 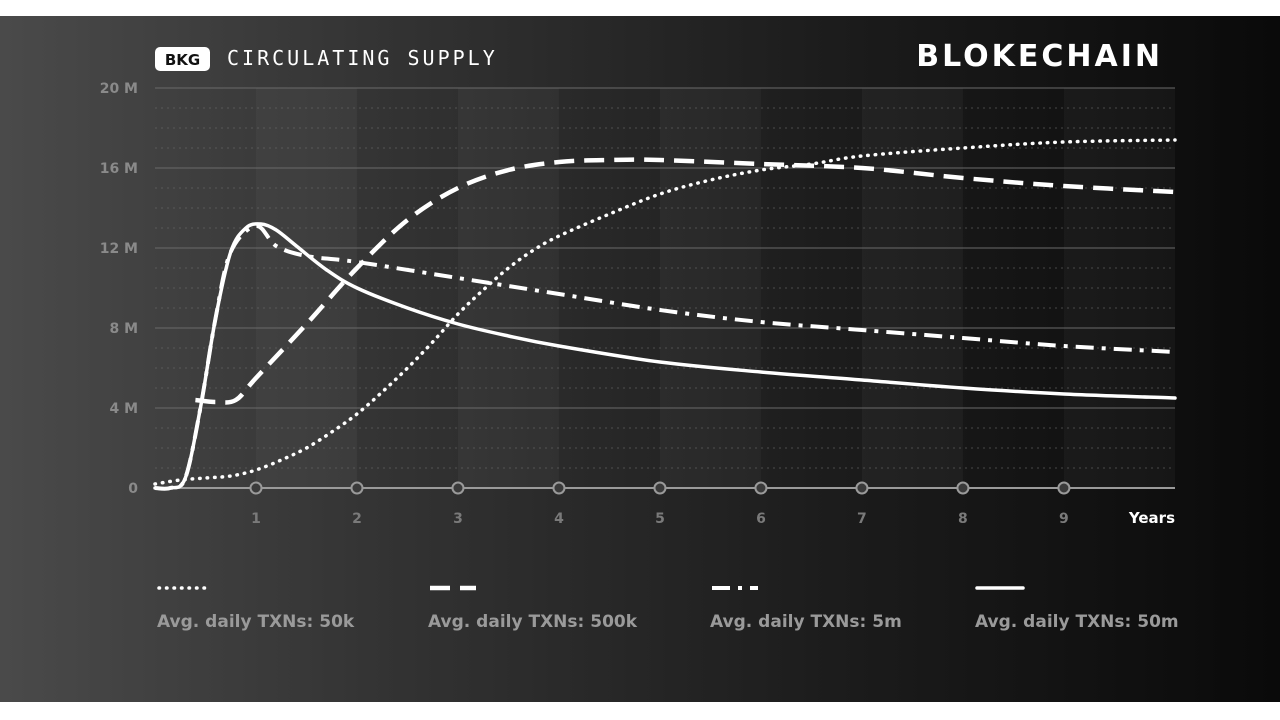 What do you see at coordinates (761, 519) in the screenshot?
I see `x-tick-label: 6` at bounding box center [761, 519].